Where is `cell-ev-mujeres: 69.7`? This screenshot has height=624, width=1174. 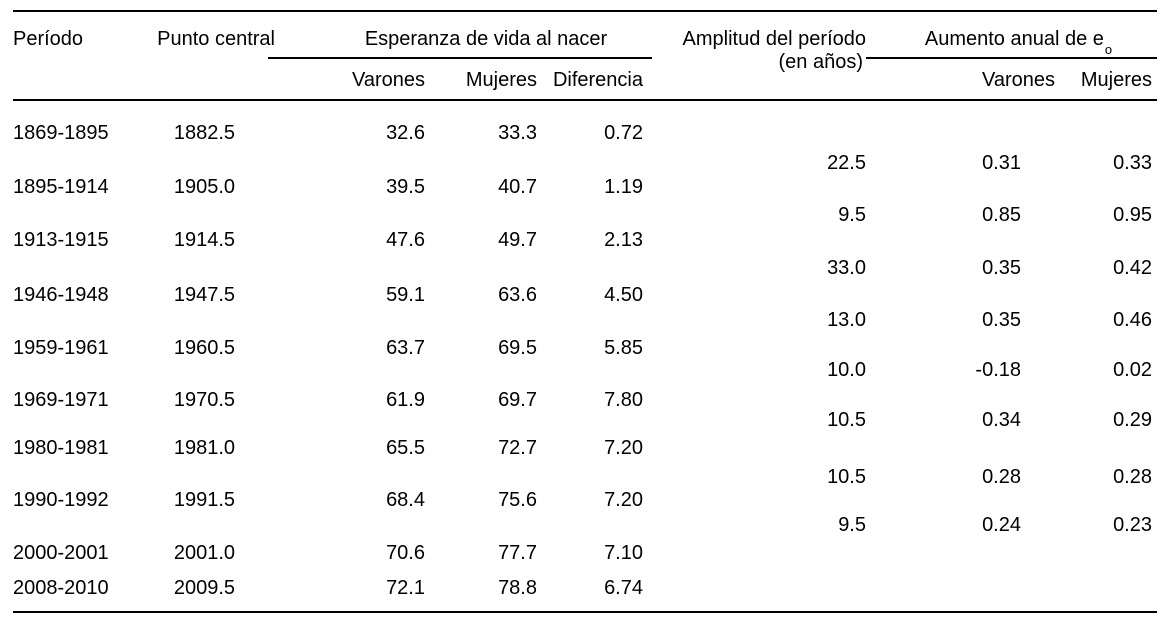
cell-ev-mujeres: 69.7 is located at coordinates (517, 400).